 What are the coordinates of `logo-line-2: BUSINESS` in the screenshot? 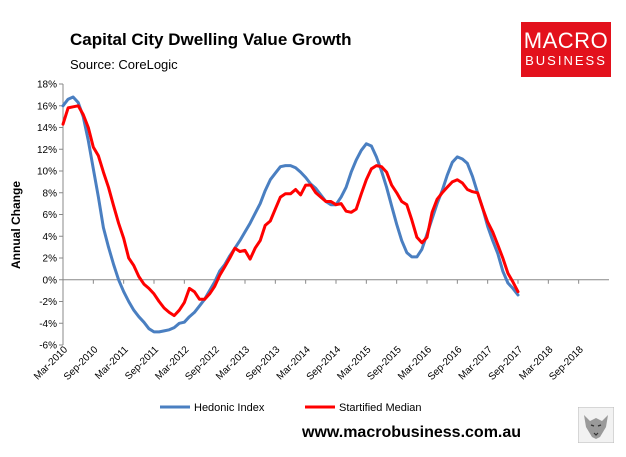 It's located at (566, 60).